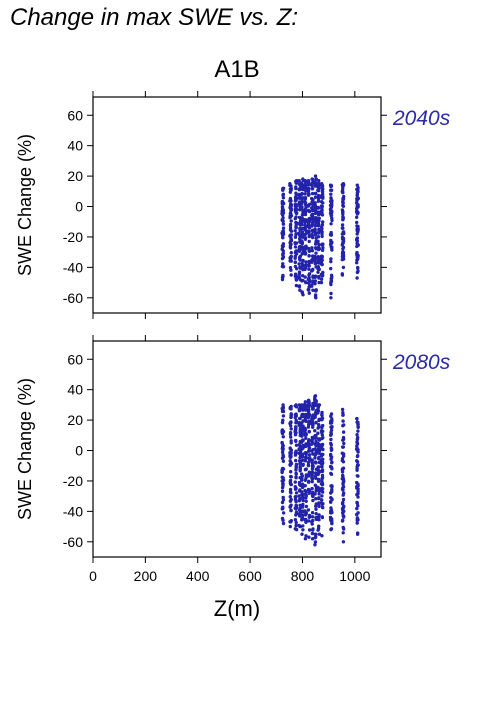  I want to click on y-tick-label: 20, so click(75, 420).